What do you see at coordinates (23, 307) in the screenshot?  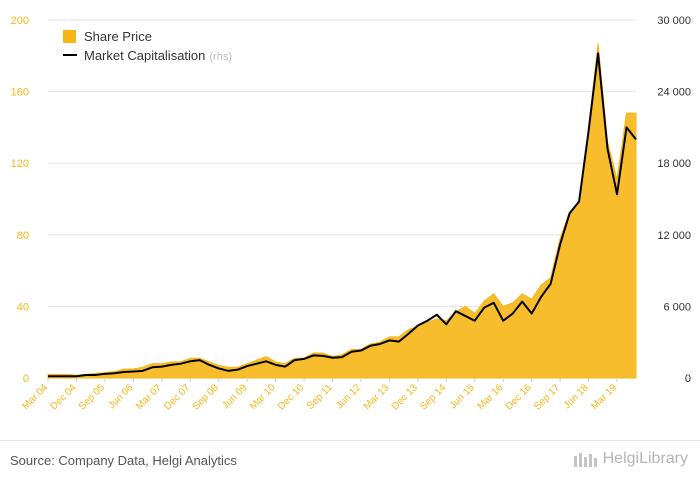 I see `left-tick-label: 40` at bounding box center [23, 307].